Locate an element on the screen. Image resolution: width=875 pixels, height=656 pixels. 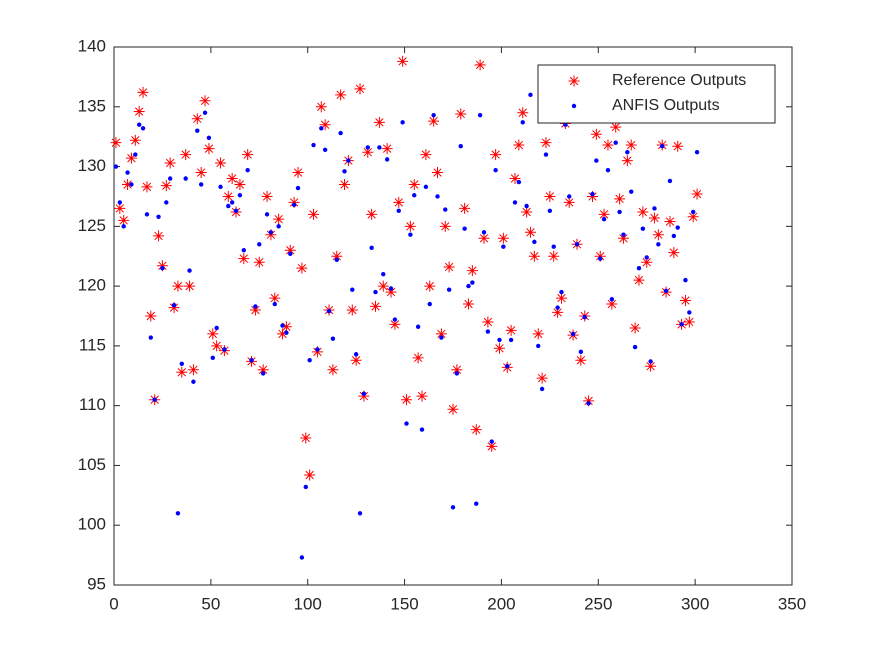
legend-marker is located at coordinates (574, 106).